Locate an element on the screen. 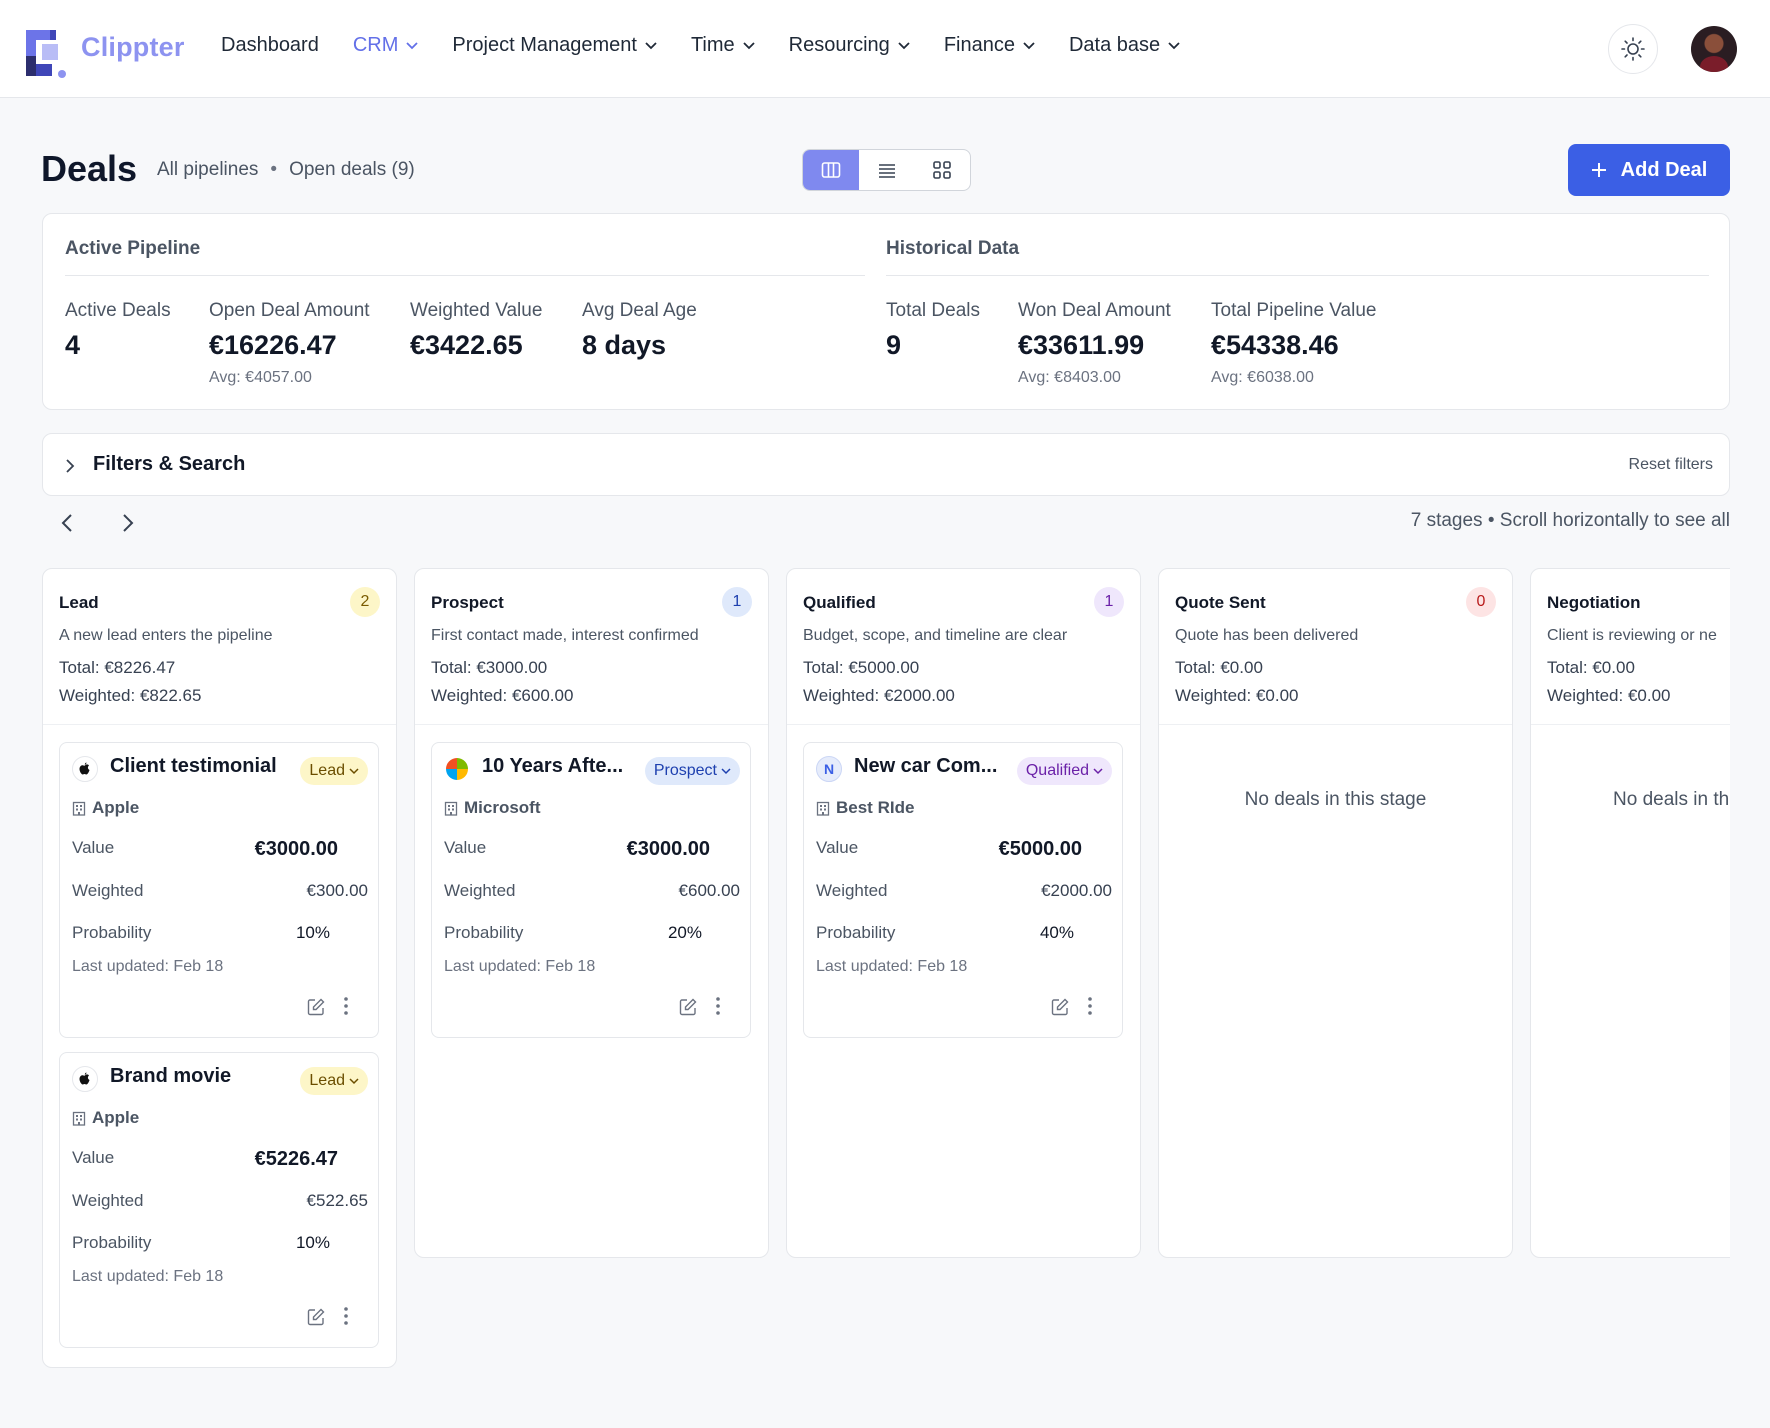 This screenshot has height=1428, width=1770. grid-icon is located at coordinates (942, 170).